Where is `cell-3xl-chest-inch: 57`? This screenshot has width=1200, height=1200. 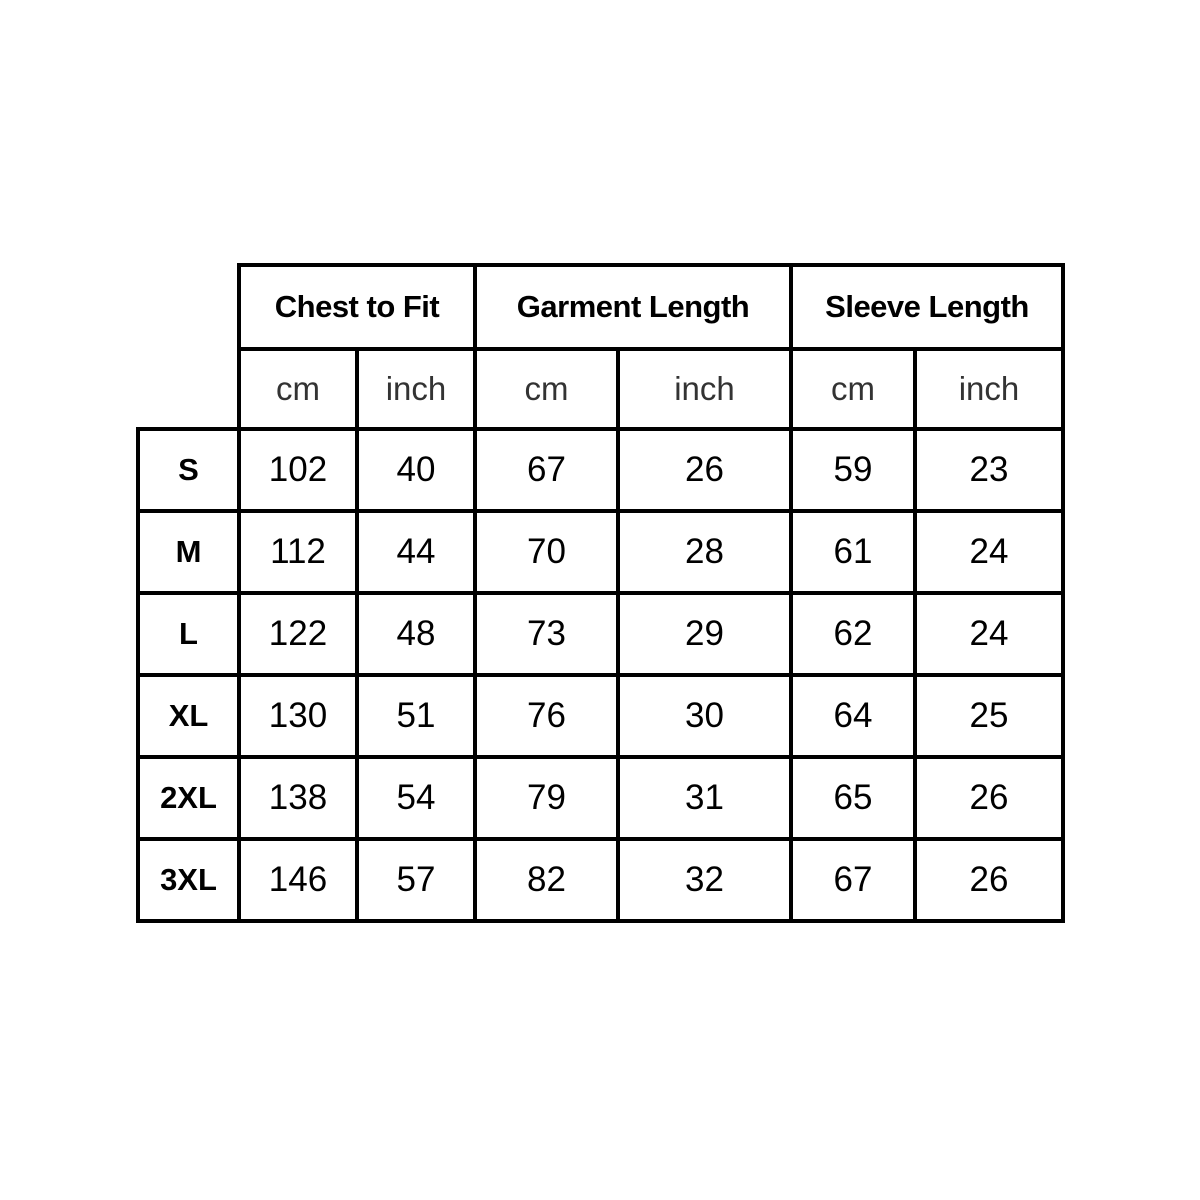 cell-3xl-chest-inch: 57 is located at coordinates (416, 880).